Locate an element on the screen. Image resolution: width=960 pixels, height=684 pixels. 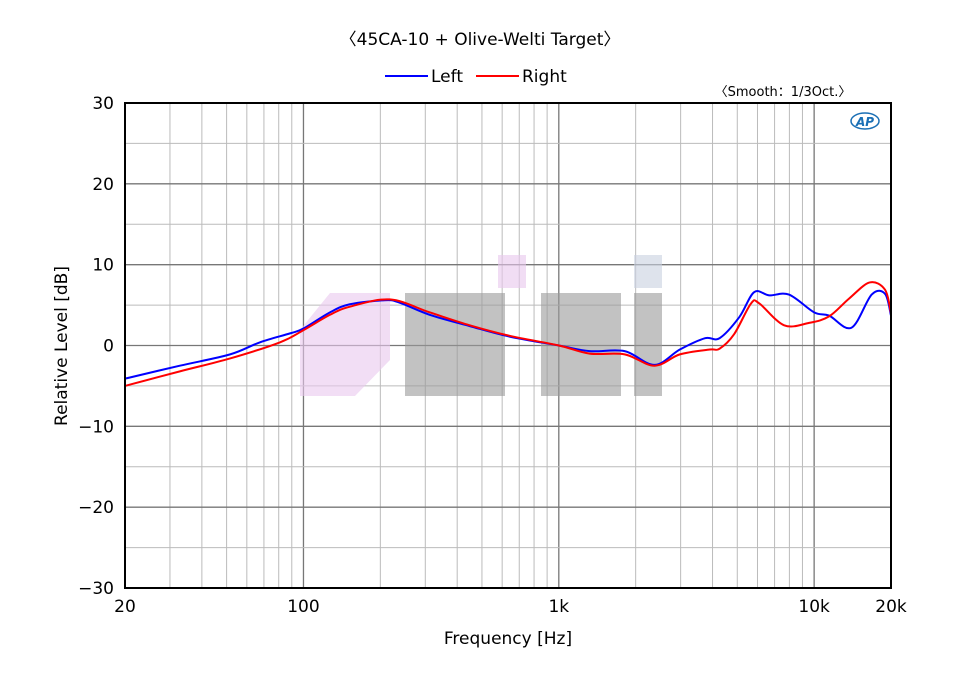
y-tick-label: −30 is located at coordinates (96, 589).